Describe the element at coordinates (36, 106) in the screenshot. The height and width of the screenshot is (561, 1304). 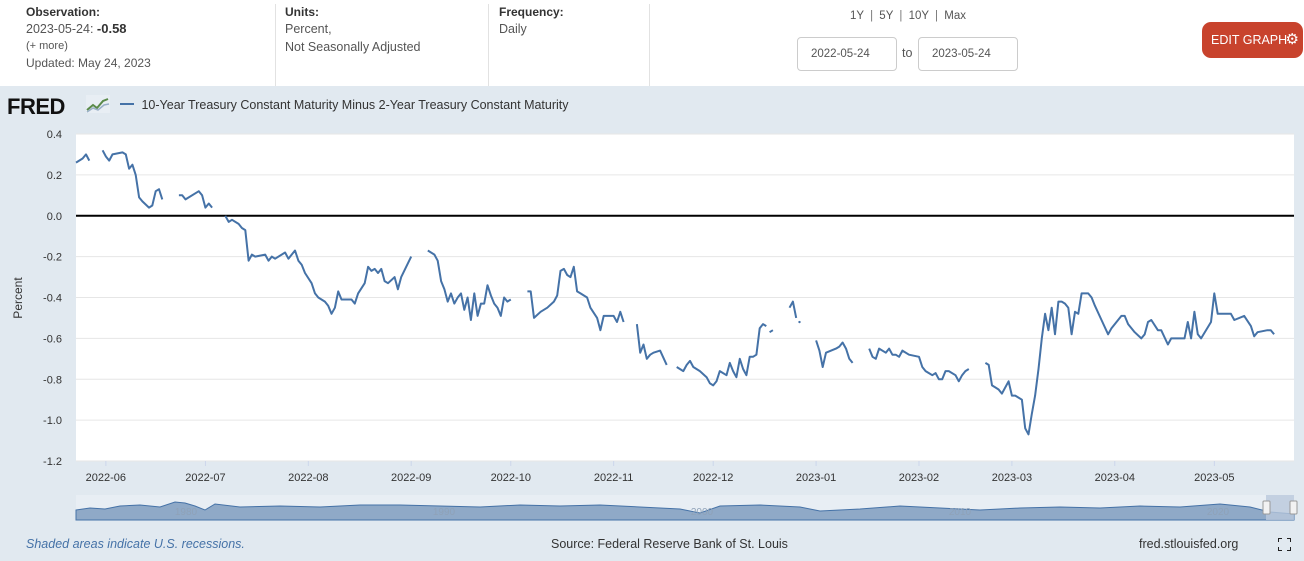
I see `fred-logo: FRED` at that location.